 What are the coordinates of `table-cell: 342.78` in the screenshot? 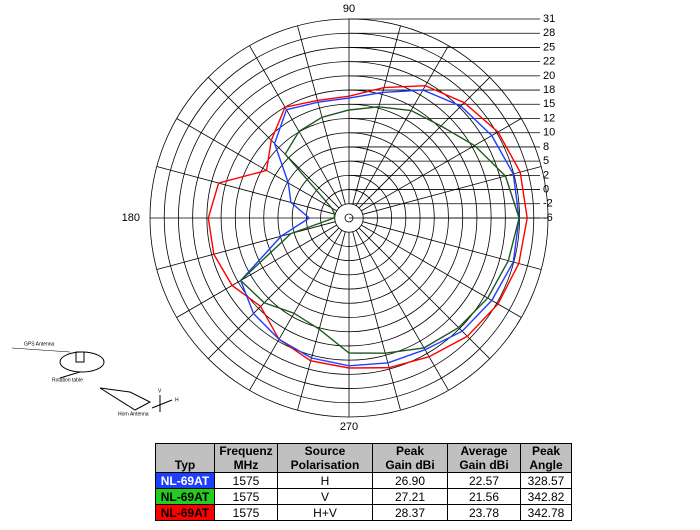 It's located at (546, 512).